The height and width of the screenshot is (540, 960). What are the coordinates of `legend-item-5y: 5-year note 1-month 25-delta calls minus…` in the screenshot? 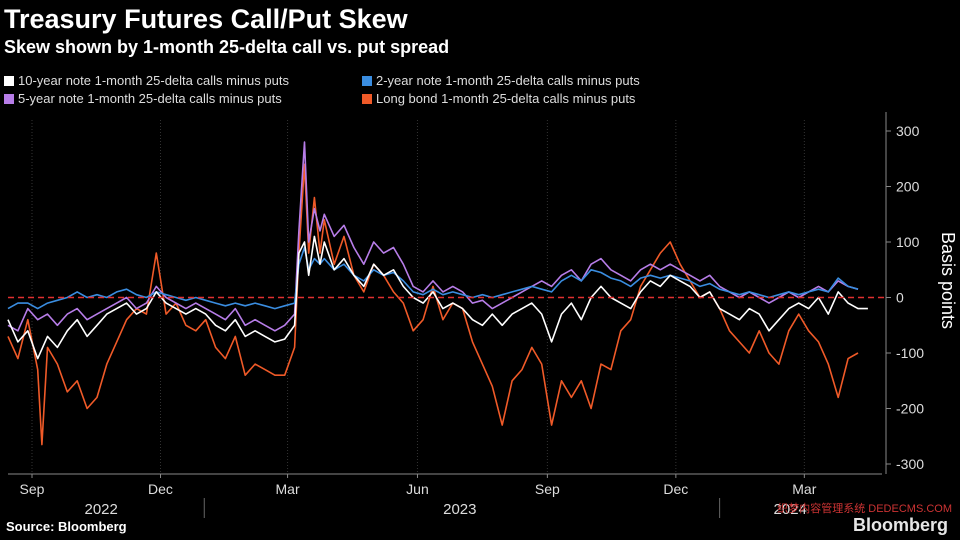 It's located at (143, 99).